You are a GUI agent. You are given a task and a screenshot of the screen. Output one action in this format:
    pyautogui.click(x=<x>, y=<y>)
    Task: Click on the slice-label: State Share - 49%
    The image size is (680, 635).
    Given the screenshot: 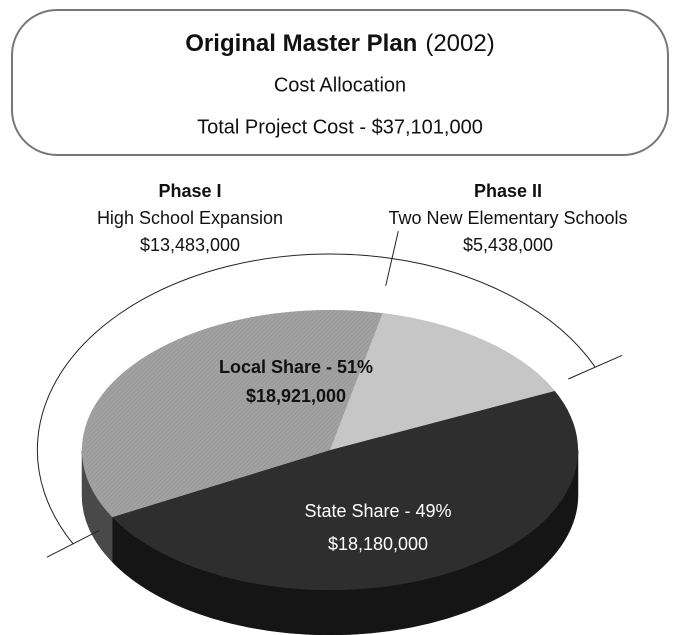 What is the action you would take?
    pyautogui.click(x=377, y=511)
    